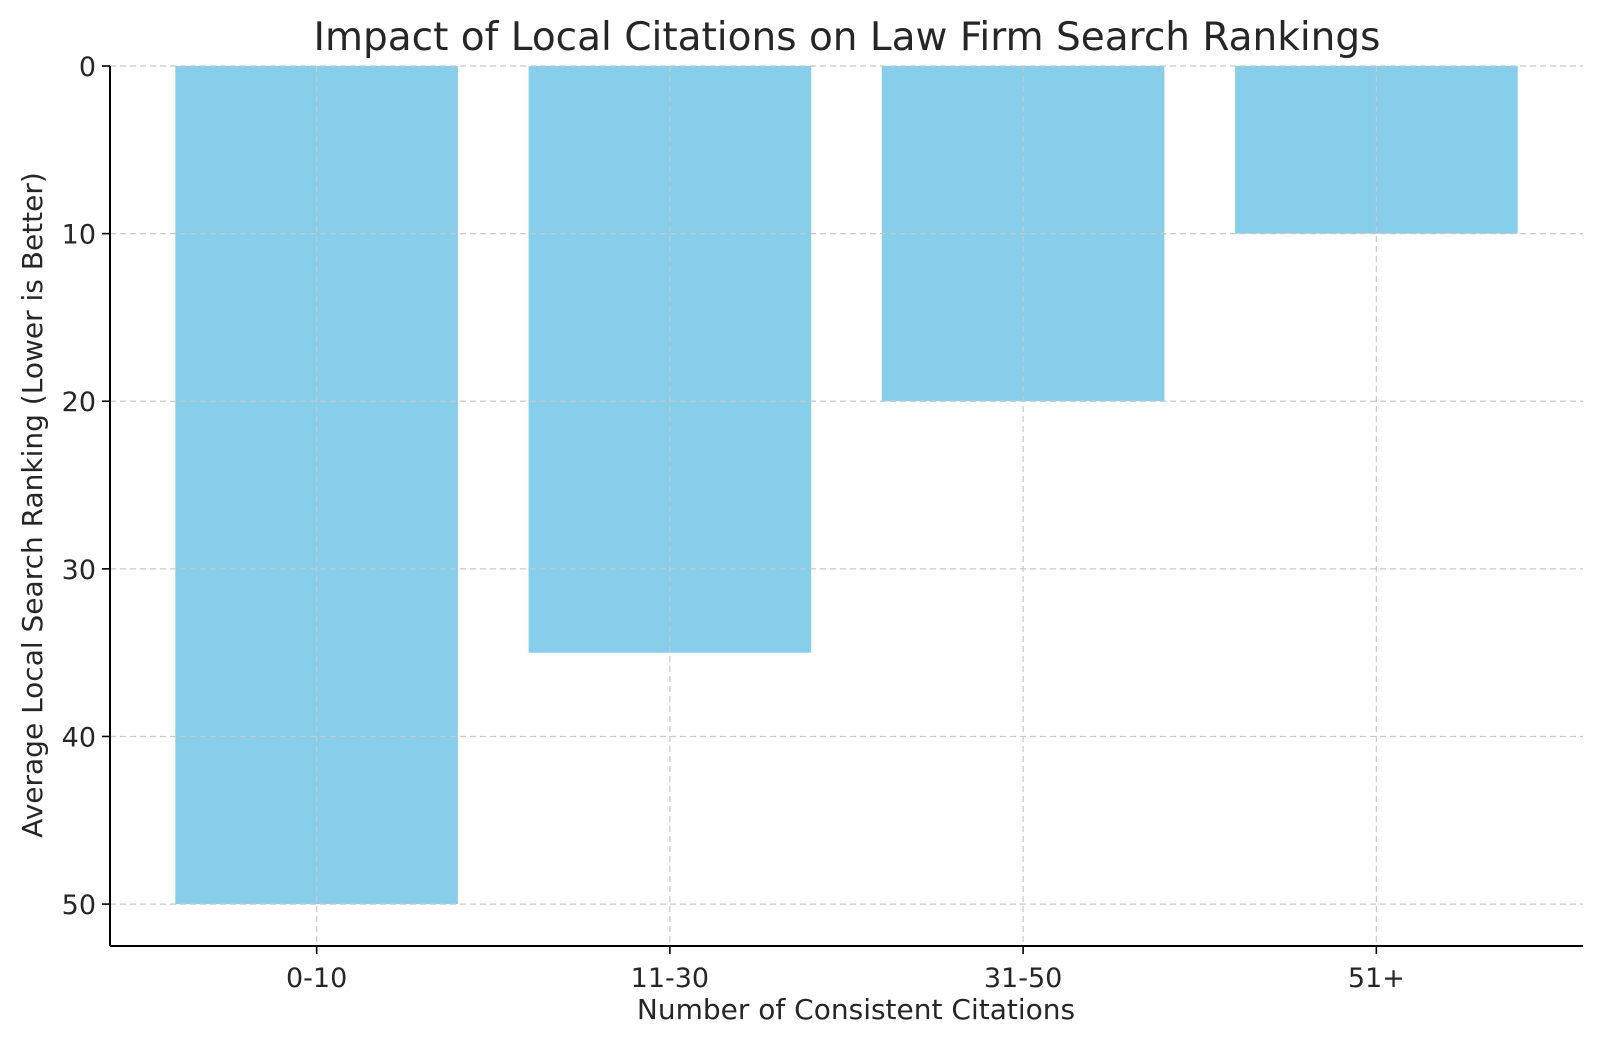 Image resolution: width=1600 pixels, height=1045 pixels. Describe the element at coordinates (1023, 978) in the screenshot. I see `x-tick-label: 31-50` at that location.